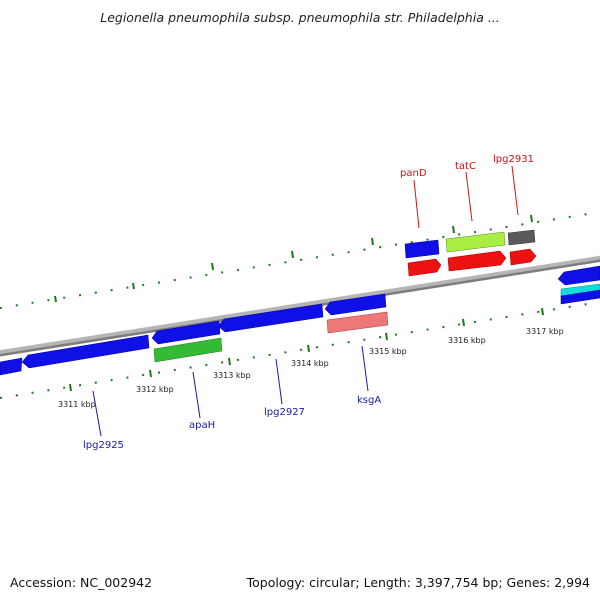 The width and height of the screenshot is (600, 600). I want to click on forward-labels: panD tatC lpg2931, so click(467, 166).